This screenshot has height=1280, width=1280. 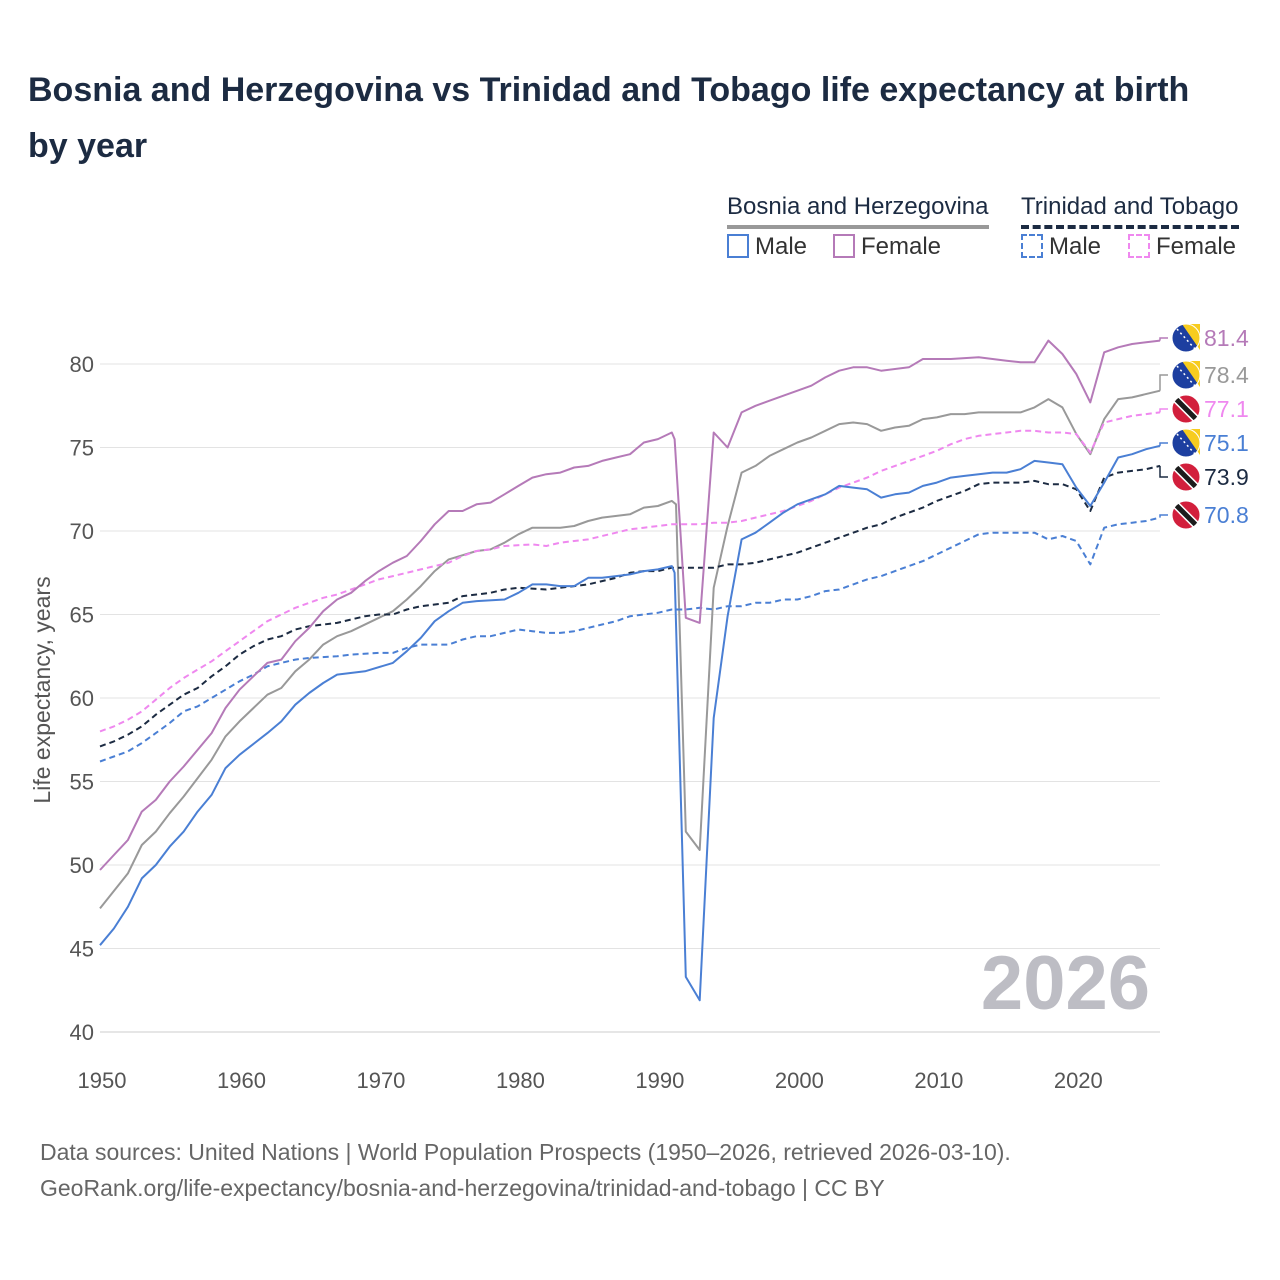 What do you see at coordinates (844, 246) in the screenshot?
I see `legend-swatch-solid-purple` at bounding box center [844, 246].